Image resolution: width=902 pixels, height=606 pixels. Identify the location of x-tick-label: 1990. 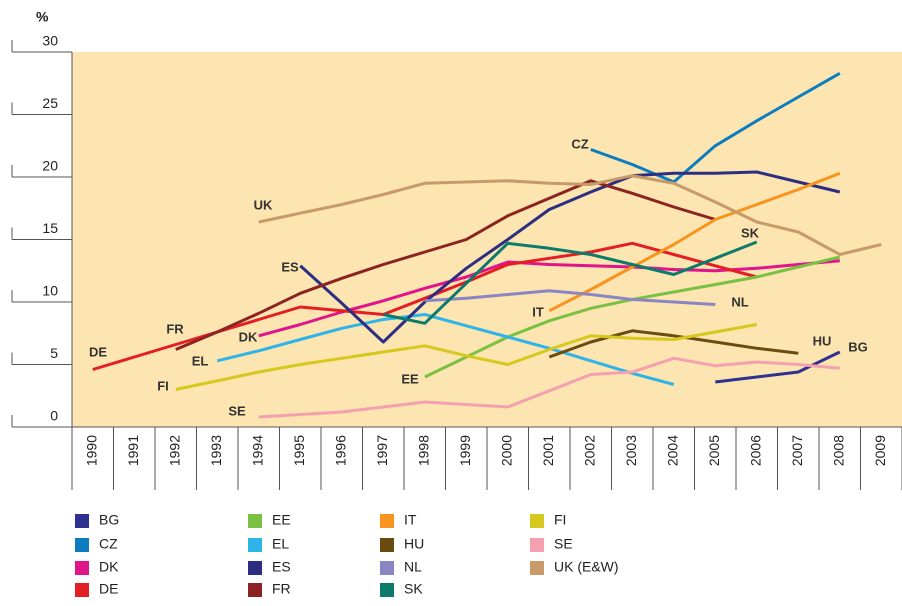
(91, 450).